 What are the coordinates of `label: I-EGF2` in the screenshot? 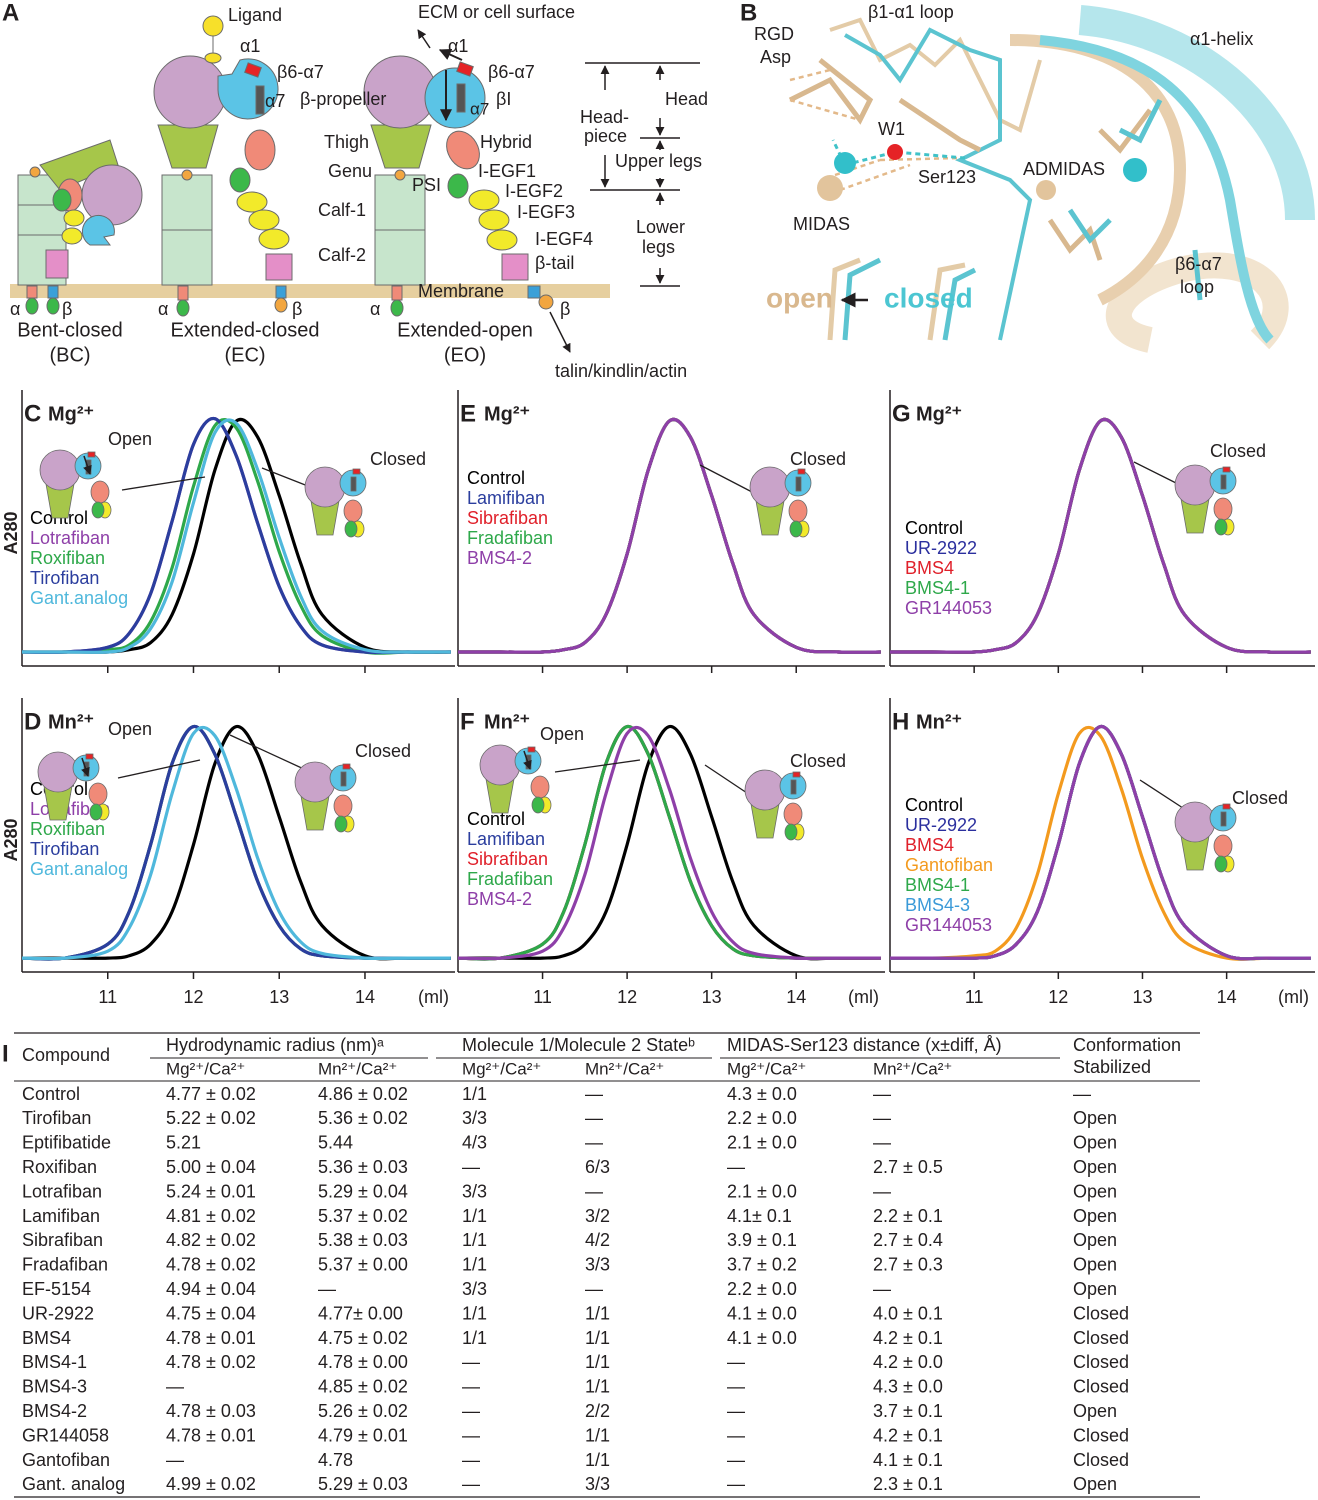 It's located at (534, 191).